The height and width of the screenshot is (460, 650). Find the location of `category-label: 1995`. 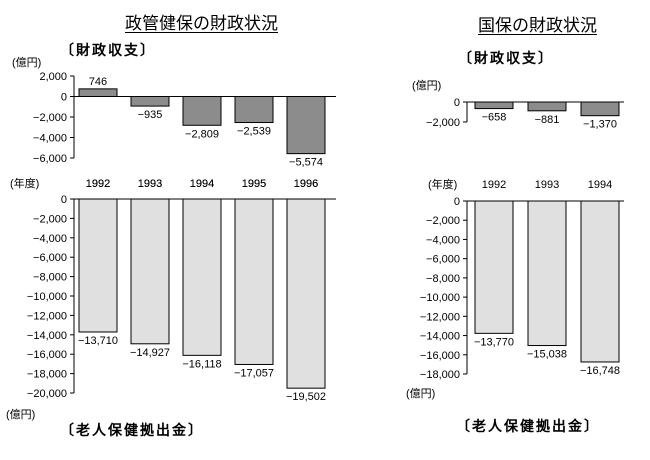

category-label: 1995 is located at coordinates (254, 184).